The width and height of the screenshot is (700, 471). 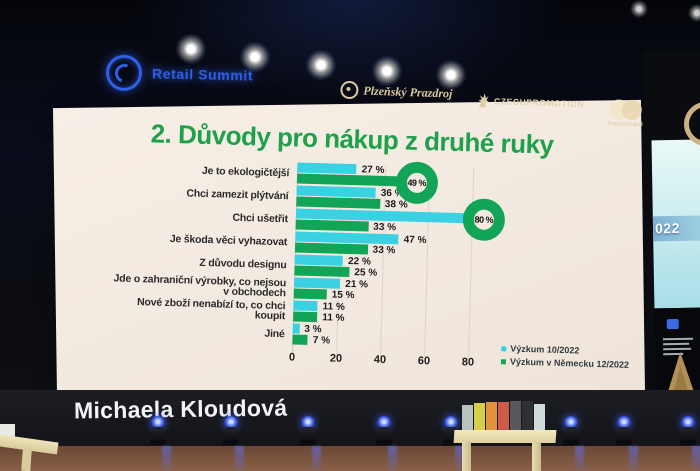 What do you see at coordinates (292, 357) in the screenshot?
I see `axis-tick: 0` at bounding box center [292, 357].